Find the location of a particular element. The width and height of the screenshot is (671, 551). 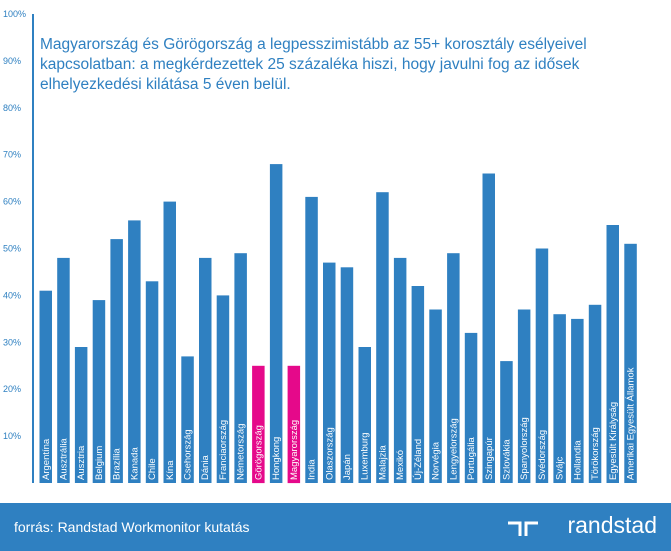

y-tick-label: 60% is located at coordinates (12, 202).